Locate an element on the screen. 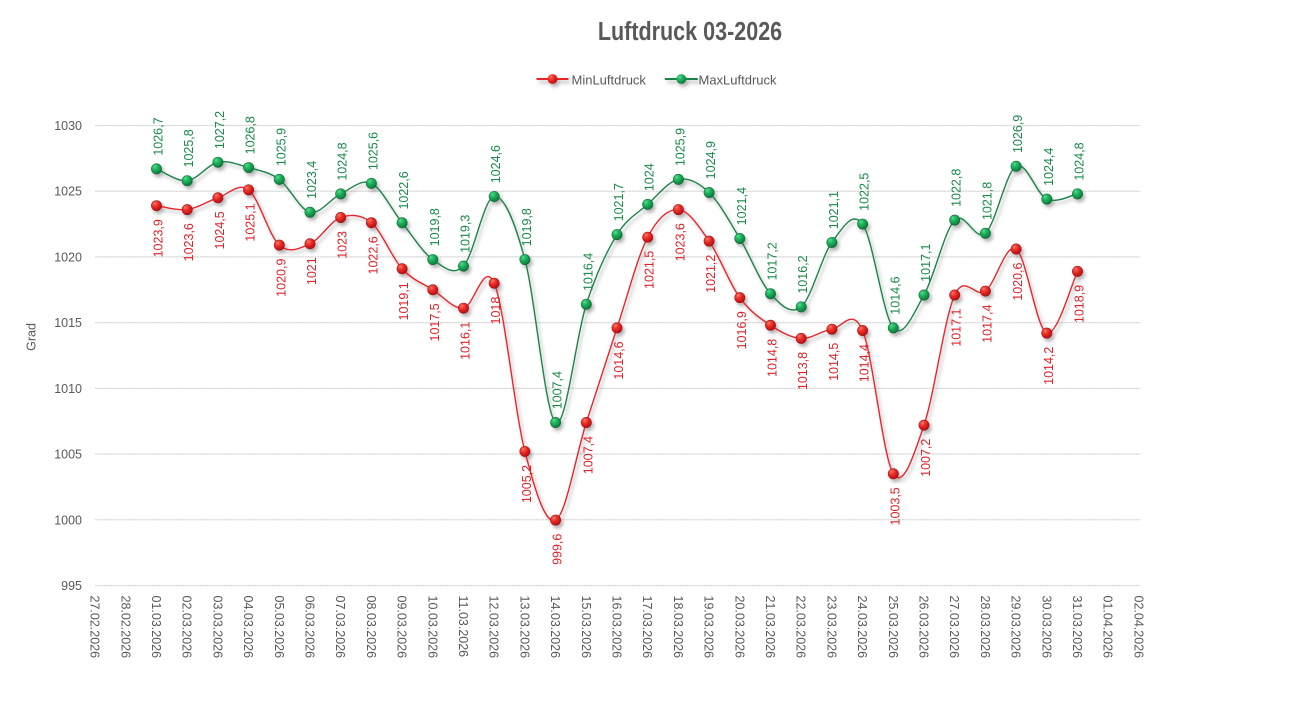 This screenshot has width=1315, height=719. svg-text: 30.03.2026 is located at coordinates (1046, 627).